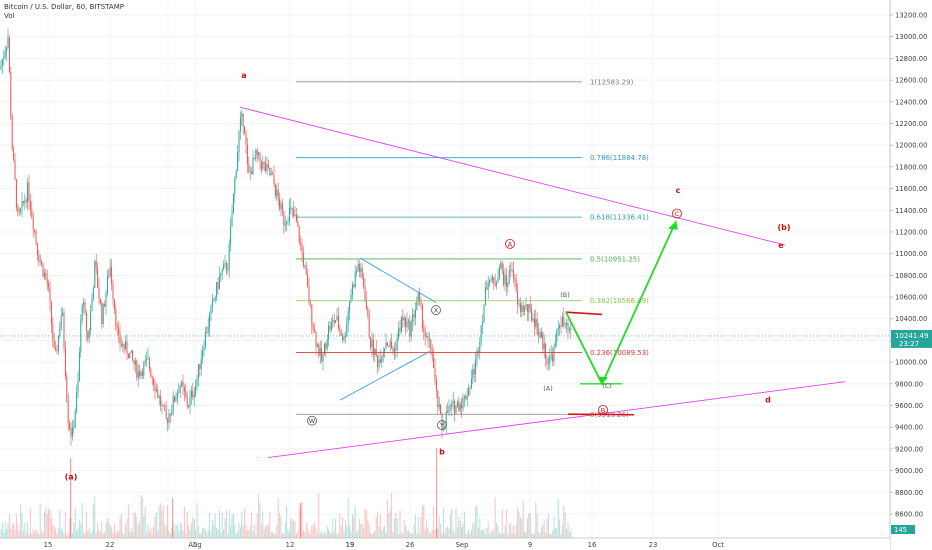  I want to click on wave-label: A, so click(510, 244).